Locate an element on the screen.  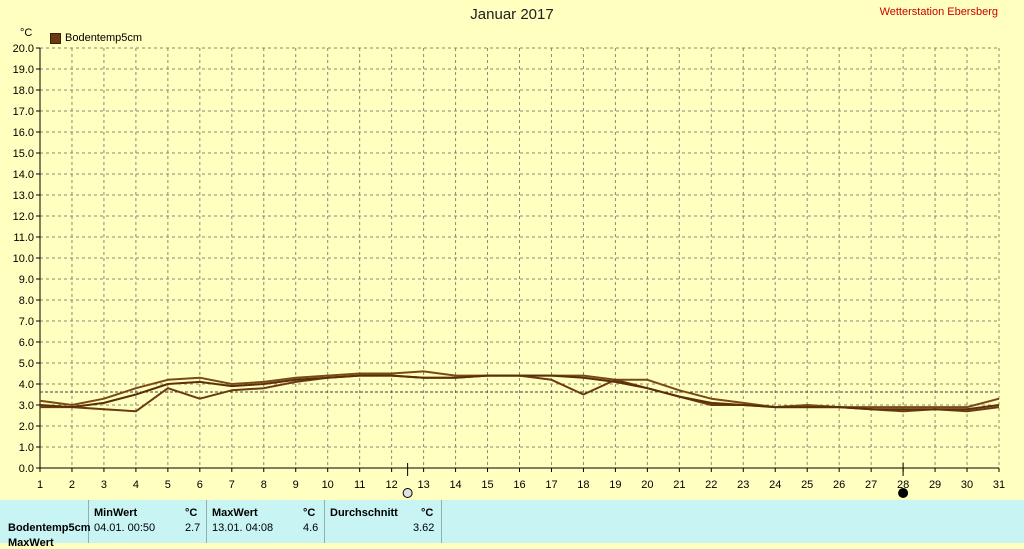
stats-row-label: Bodentemp5cm is located at coordinates (49, 528).